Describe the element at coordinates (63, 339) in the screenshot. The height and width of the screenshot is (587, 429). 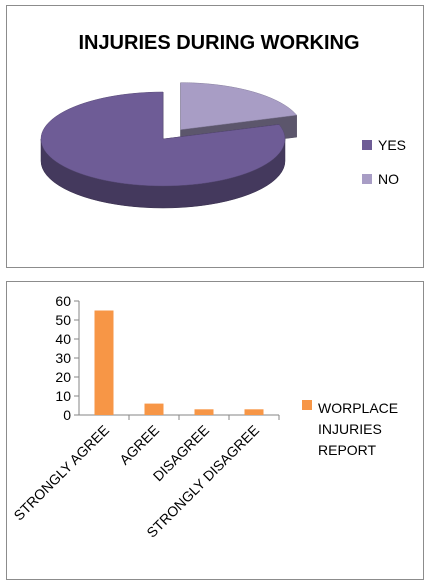
I see `y-tick-label: 40` at that location.